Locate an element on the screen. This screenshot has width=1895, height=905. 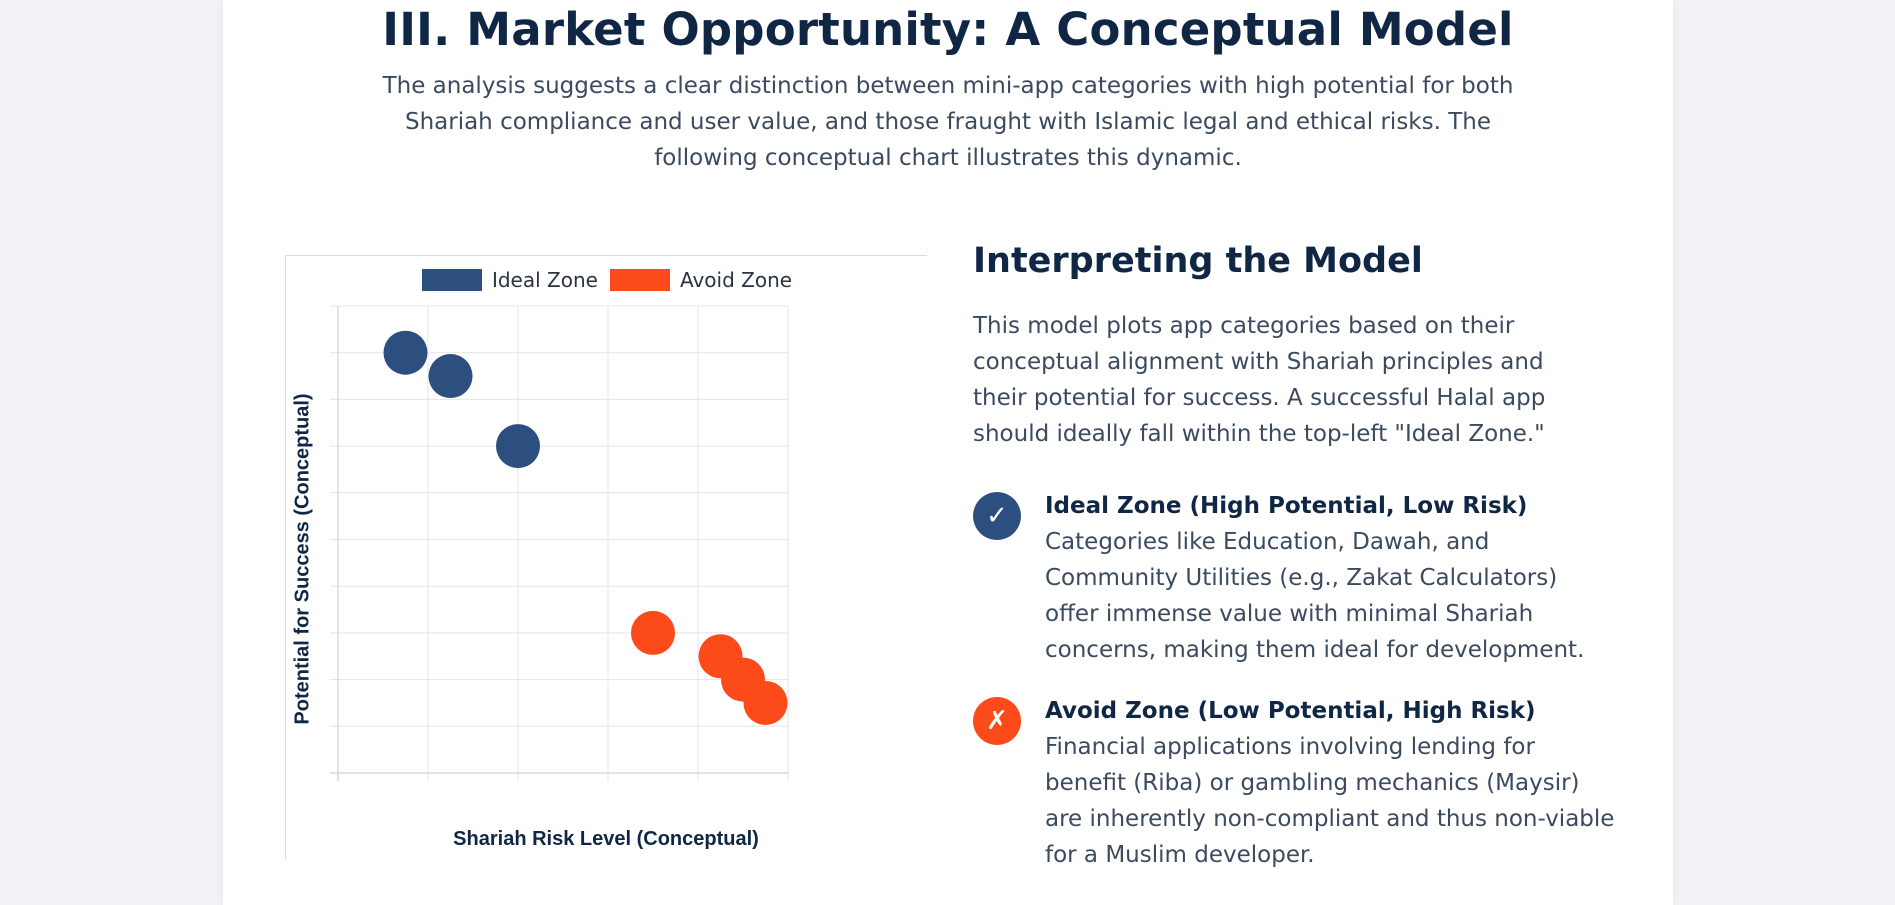
section-heading: Interpreting the Model is located at coordinates (1198, 261).